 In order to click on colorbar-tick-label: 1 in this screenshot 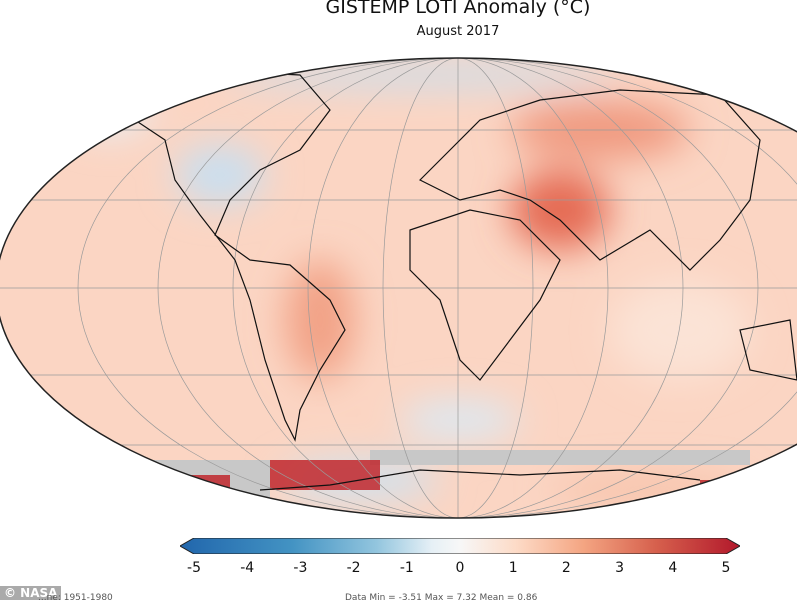, I will do `click(513, 568)`.